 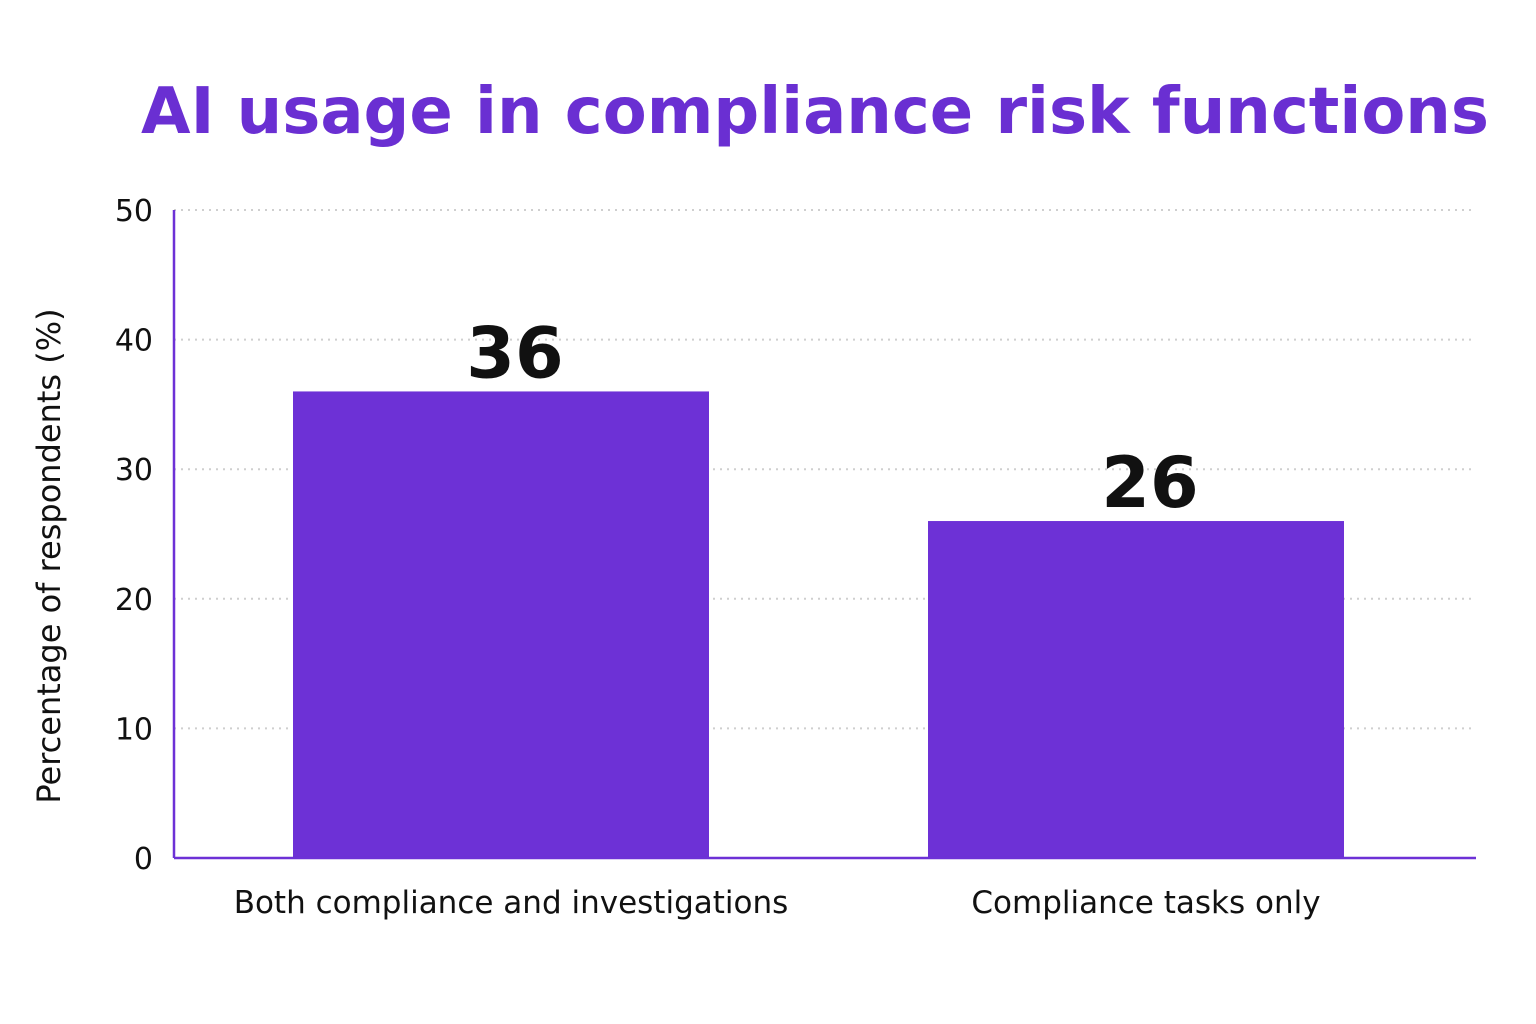 I want to click on y-tick-label: 0, so click(x=143, y=859).